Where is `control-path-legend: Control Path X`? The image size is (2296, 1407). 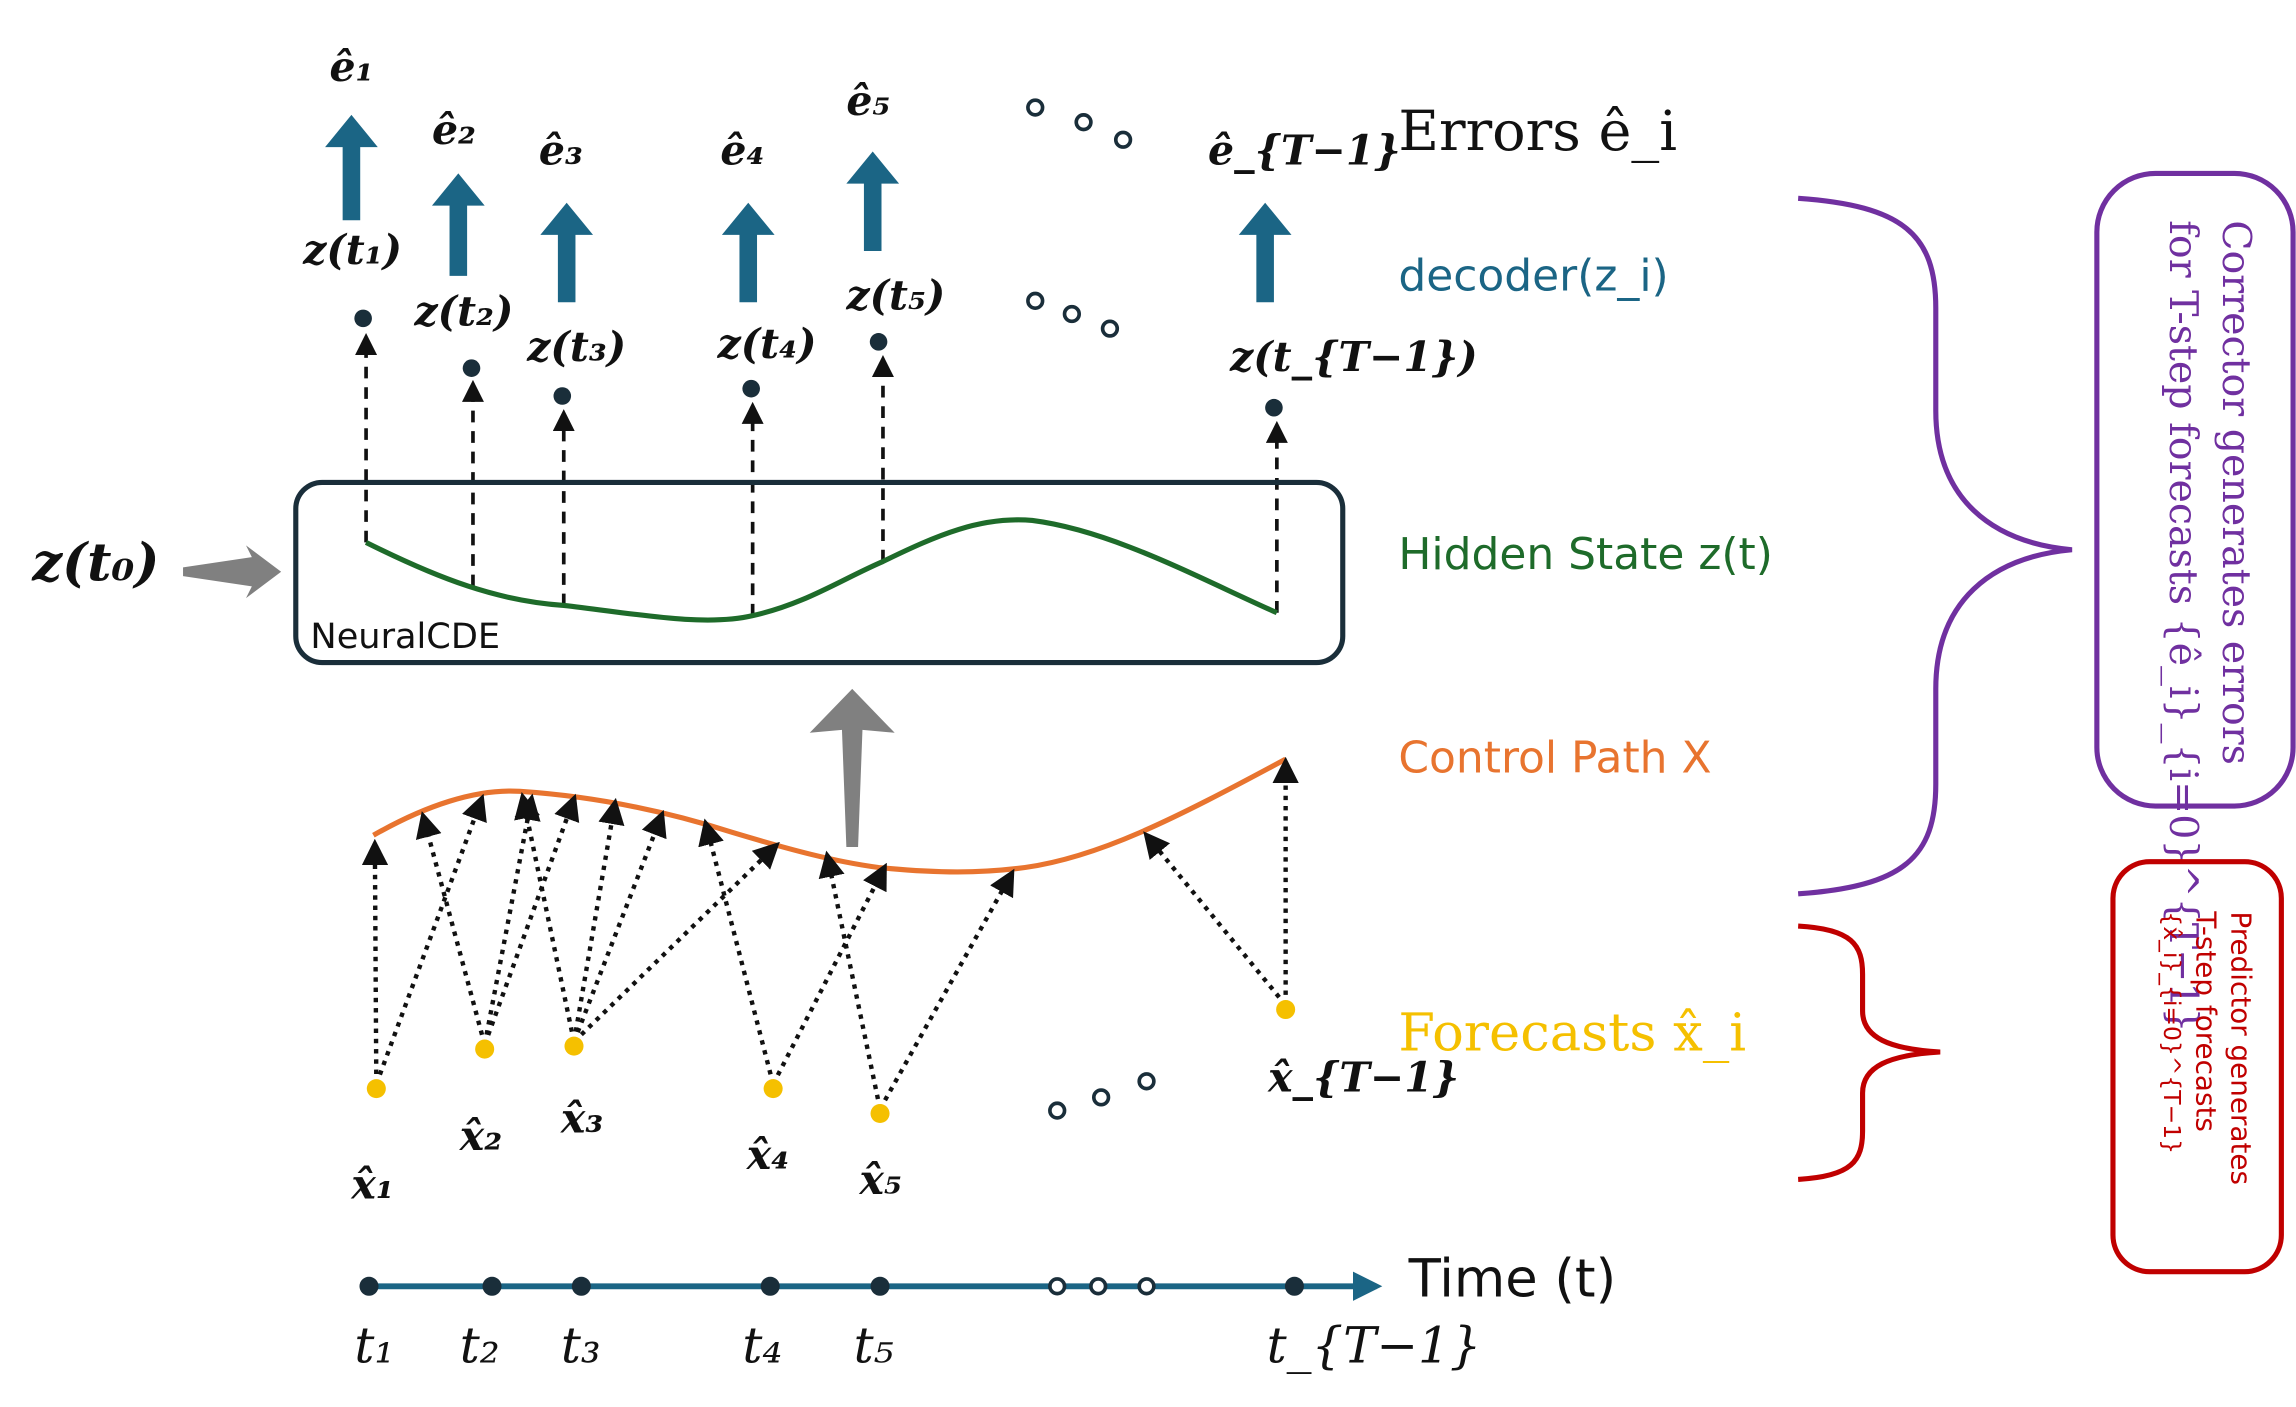 control-path-legend: Control Path X is located at coordinates (1554, 757).